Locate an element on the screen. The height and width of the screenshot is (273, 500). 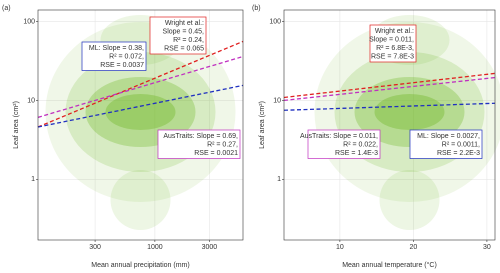
annotation-text: R² = 0.24, is located at coordinates (188, 40).